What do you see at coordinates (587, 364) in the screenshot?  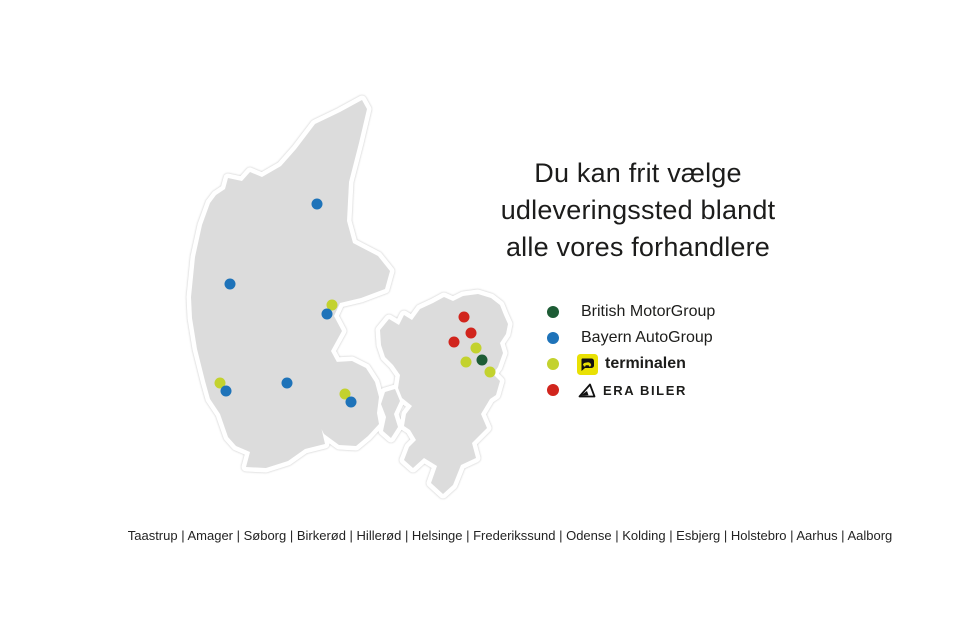 I see `terminalen-logo-icon` at bounding box center [587, 364].